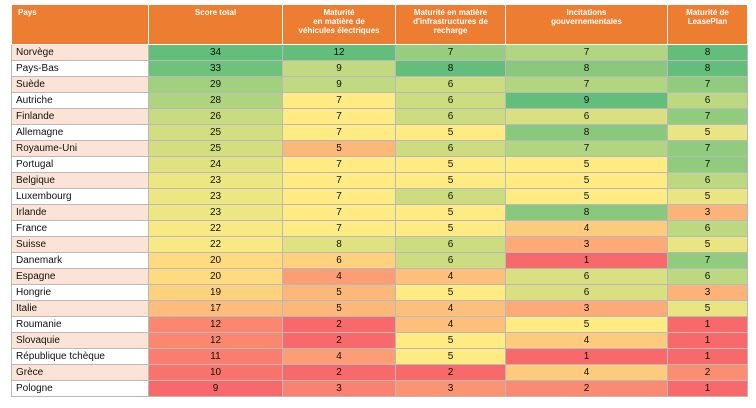  What do you see at coordinates (379, 356) in the screenshot?
I see `table-row: République tchèque 11 4 5 1 1` at bounding box center [379, 356].